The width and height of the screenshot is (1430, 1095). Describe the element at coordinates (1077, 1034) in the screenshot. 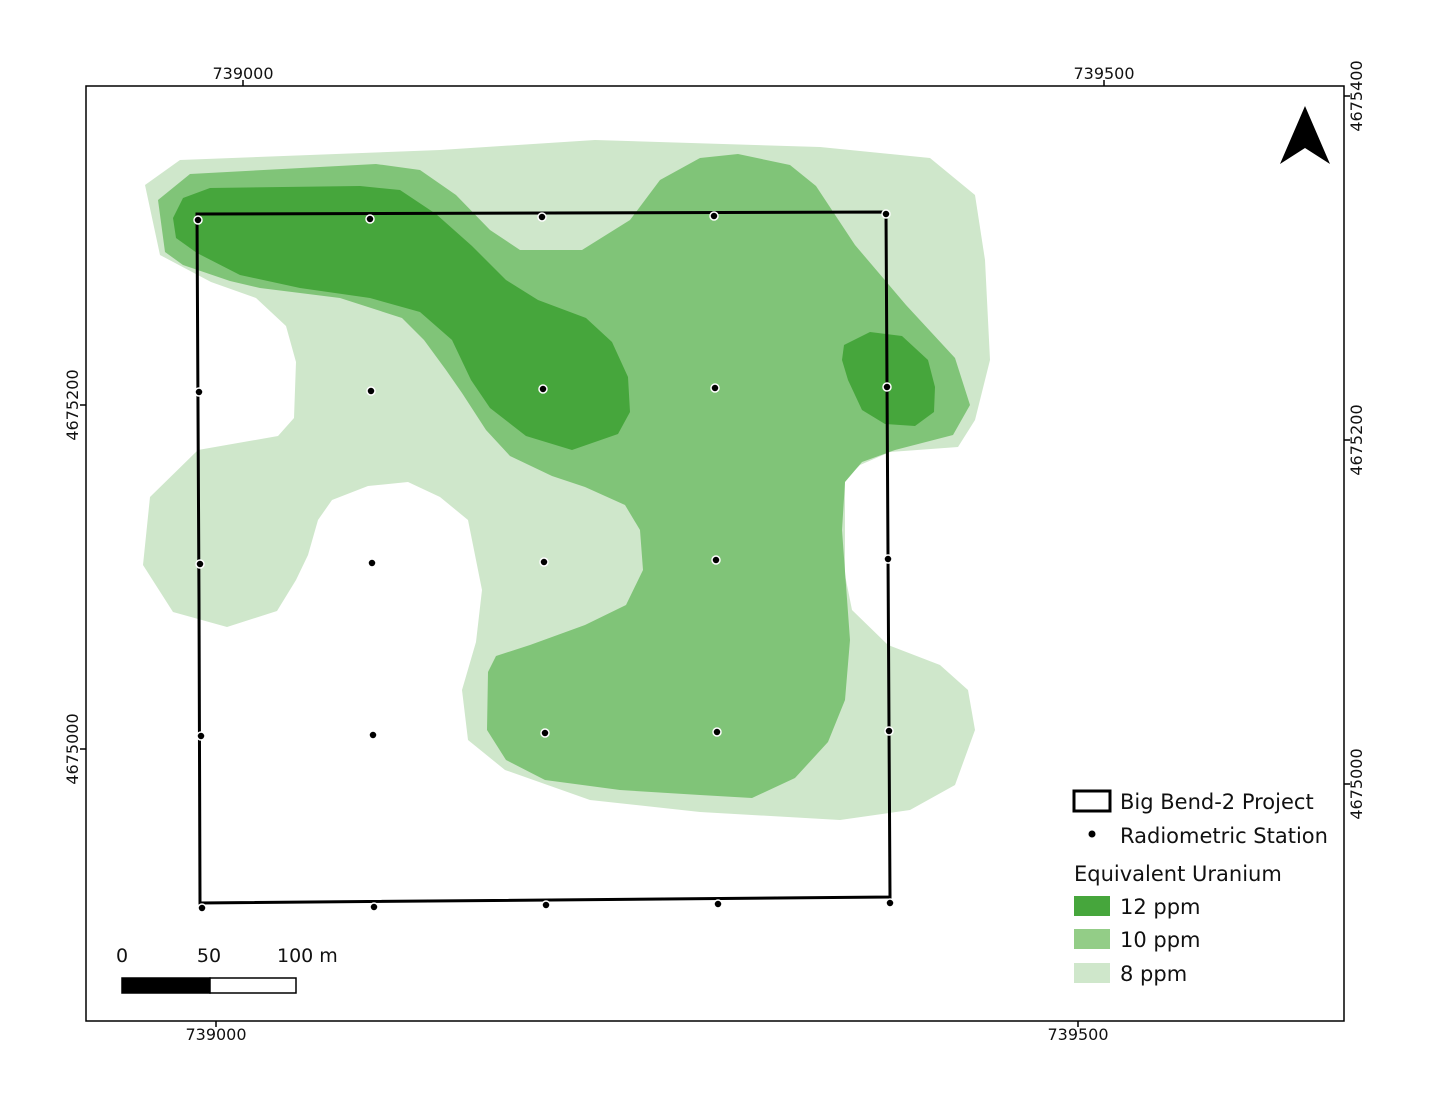

I see `bottom-tick-label-739500: 739500` at that location.